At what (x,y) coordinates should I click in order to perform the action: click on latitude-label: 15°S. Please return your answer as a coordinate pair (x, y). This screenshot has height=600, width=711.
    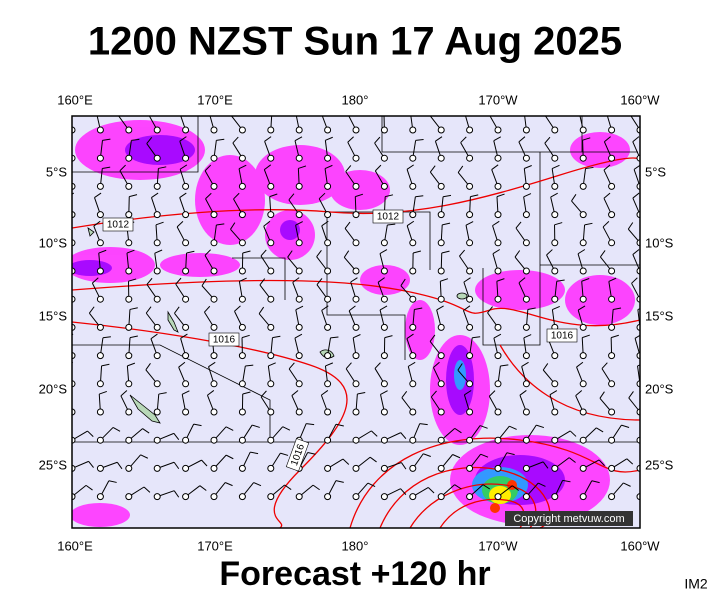
    Looking at the image, I should click on (53, 315).